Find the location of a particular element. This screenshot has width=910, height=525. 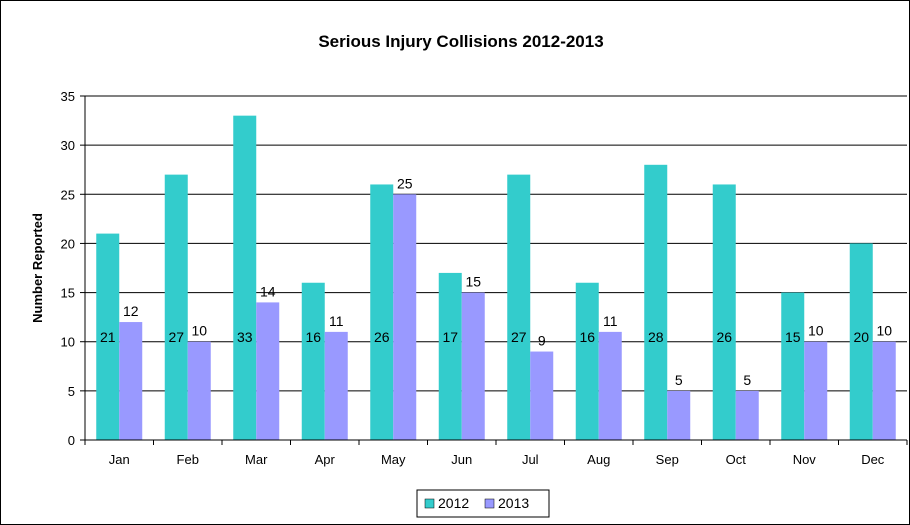

data-label-2013-Nov: 10 is located at coordinates (816, 331).